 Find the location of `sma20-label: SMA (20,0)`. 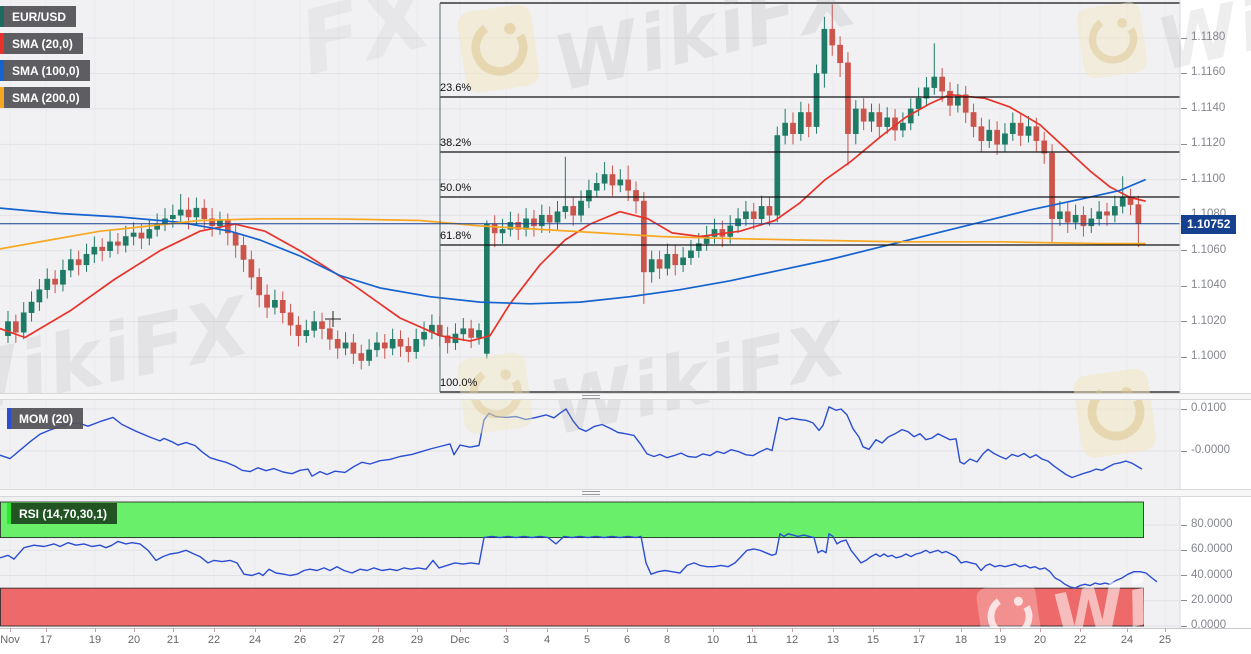

sma20-label: SMA (20,0) is located at coordinates (42, 43).